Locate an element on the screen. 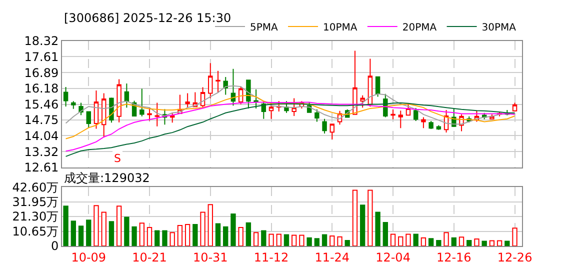 This screenshot has width=578, height=276. y-tick-label: 31.95万 is located at coordinates (35, 201).